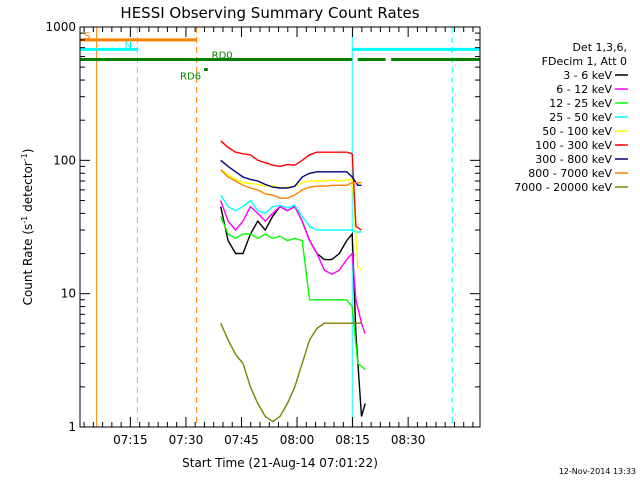 This screenshot has width=640, height=480. I want to click on series-line-6-12-kev, so click(293, 267).